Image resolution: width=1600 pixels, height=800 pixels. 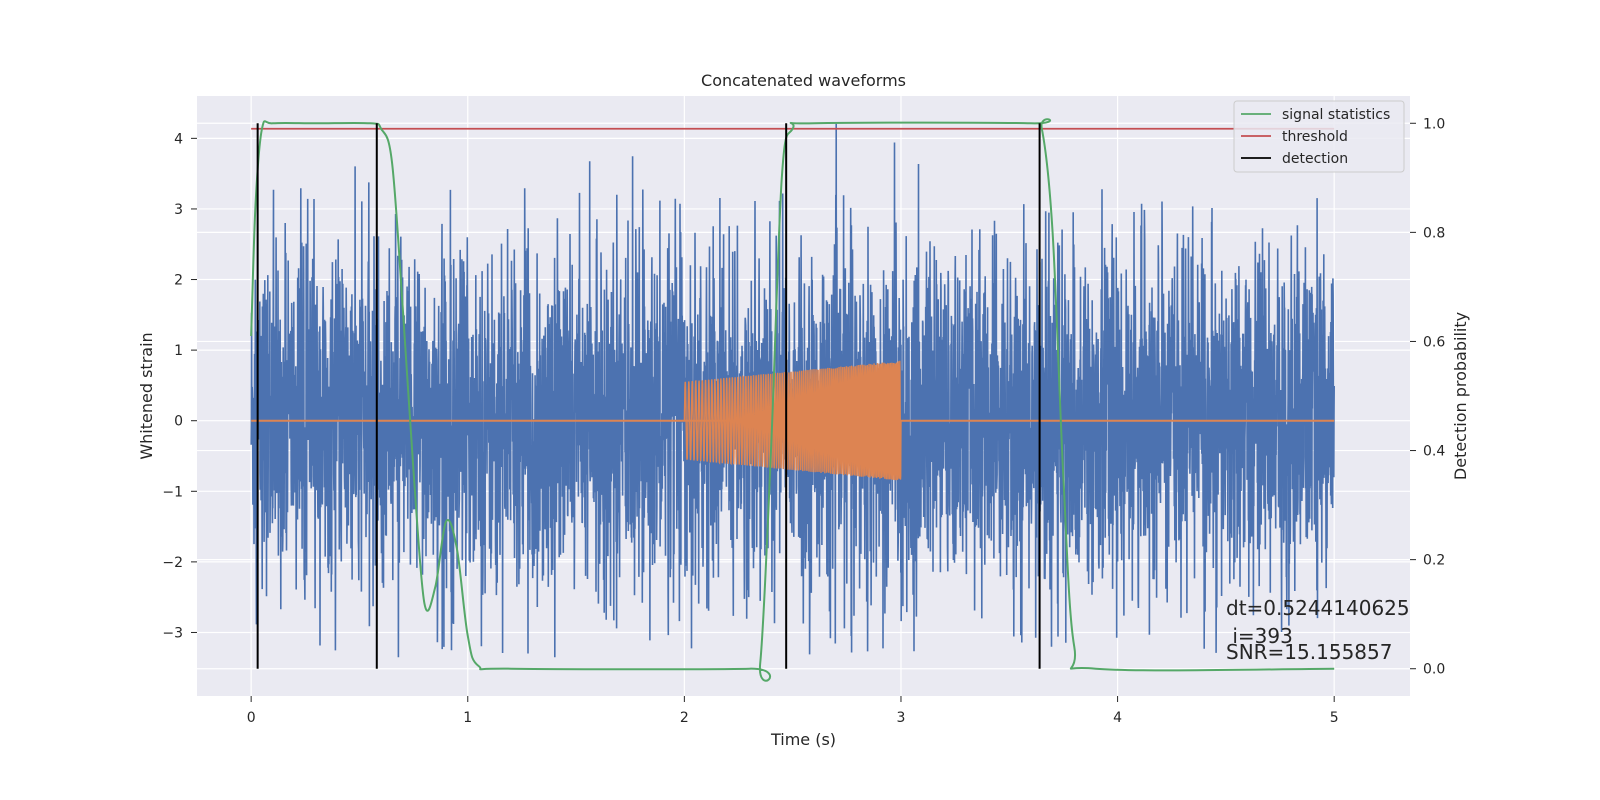 What do you see at coordinates (1259, 636) in the screenshot?
I see `annotation-i: i=393` at bounding box center [1259, 636].